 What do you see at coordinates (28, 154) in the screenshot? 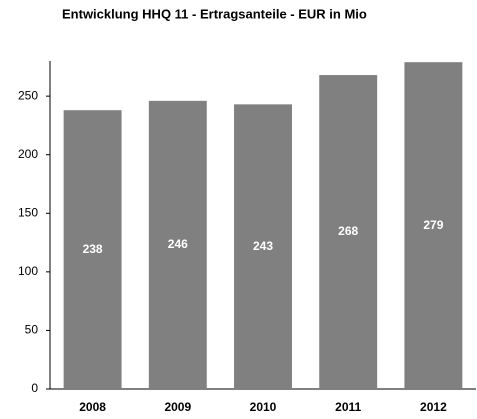
I see `y-tick-label: 200` at bounding box center [28, 154].